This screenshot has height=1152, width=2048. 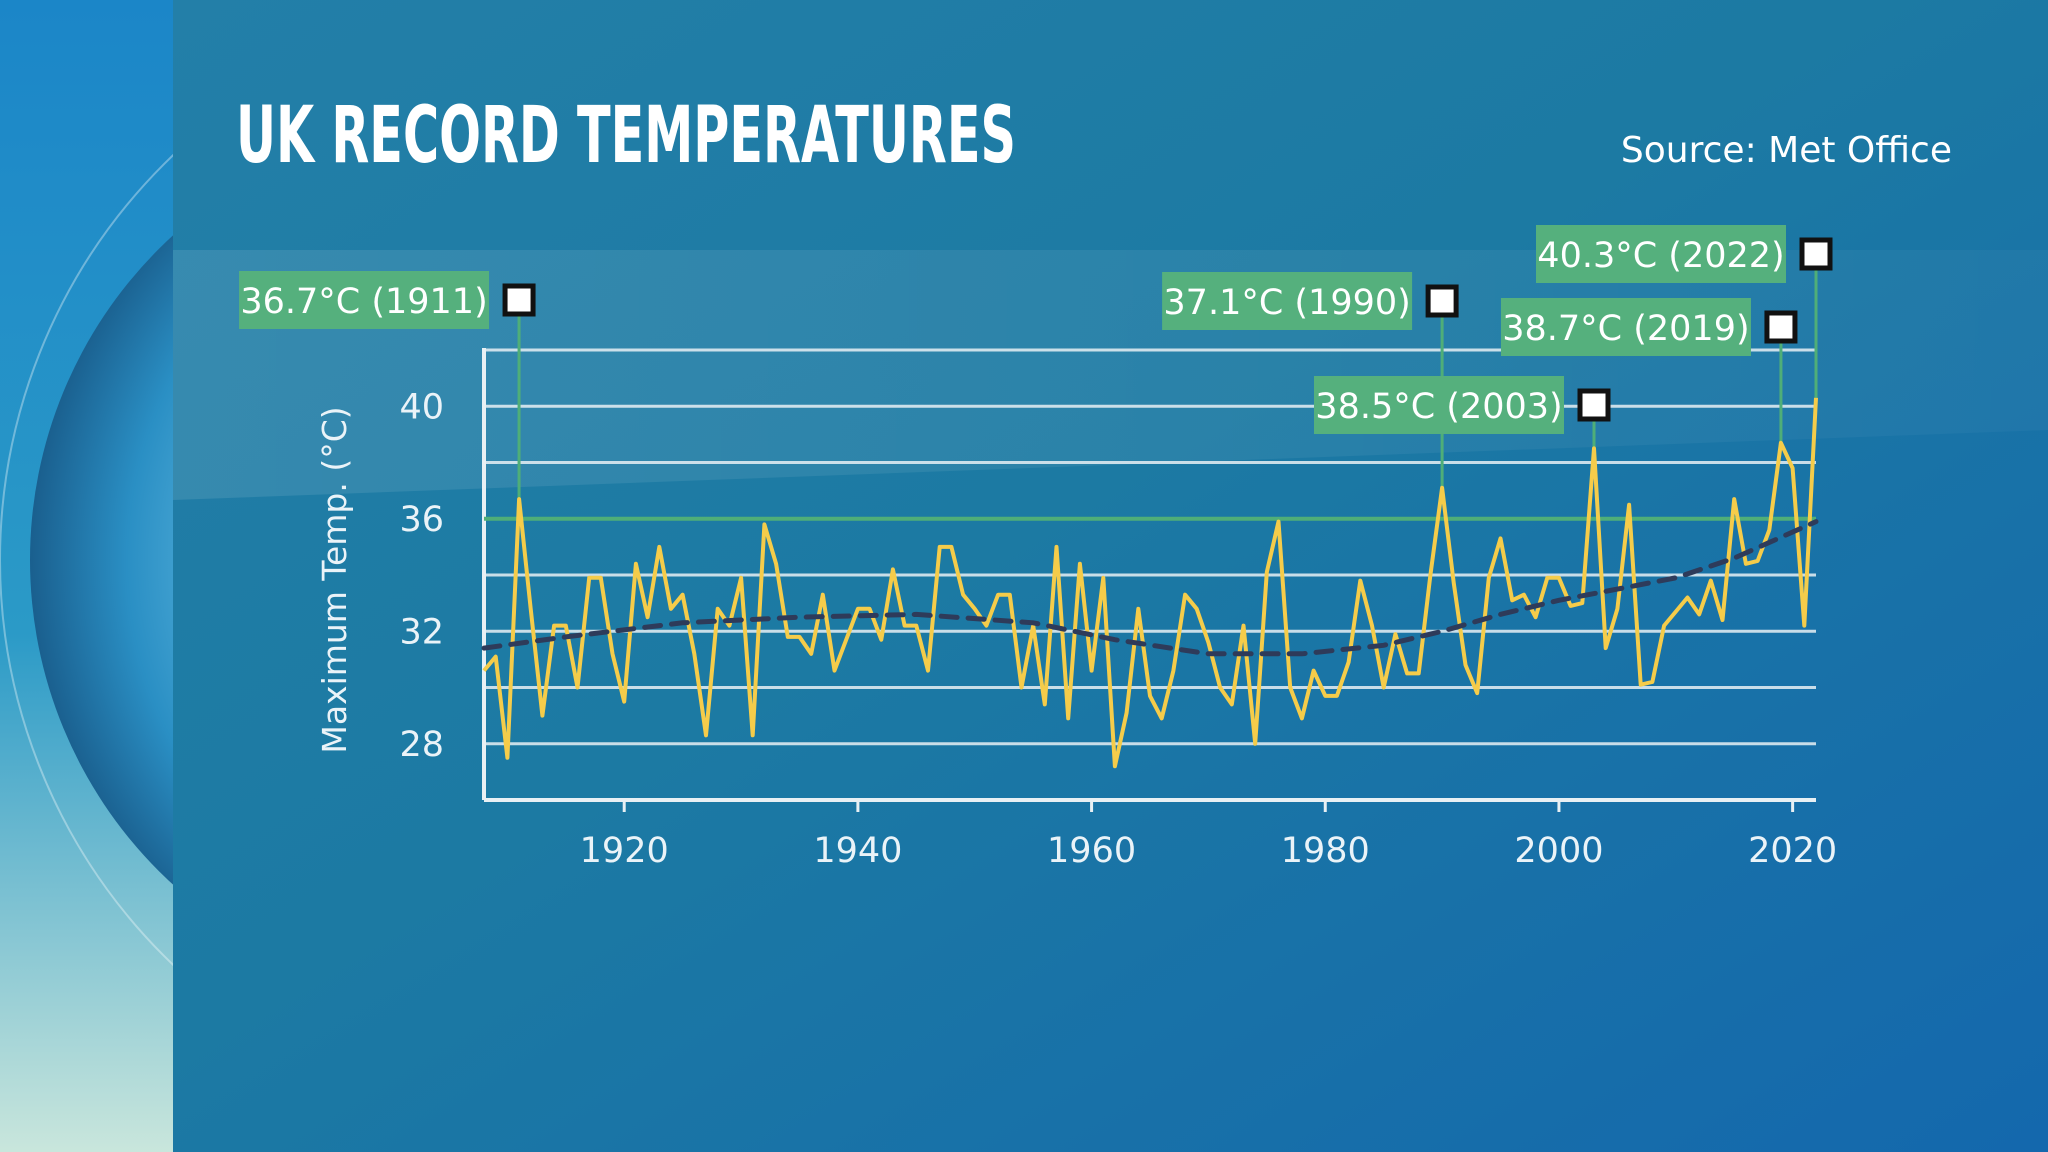 I want to click on callout-label: 36.7°C (1911), so click(x=363, y=302).